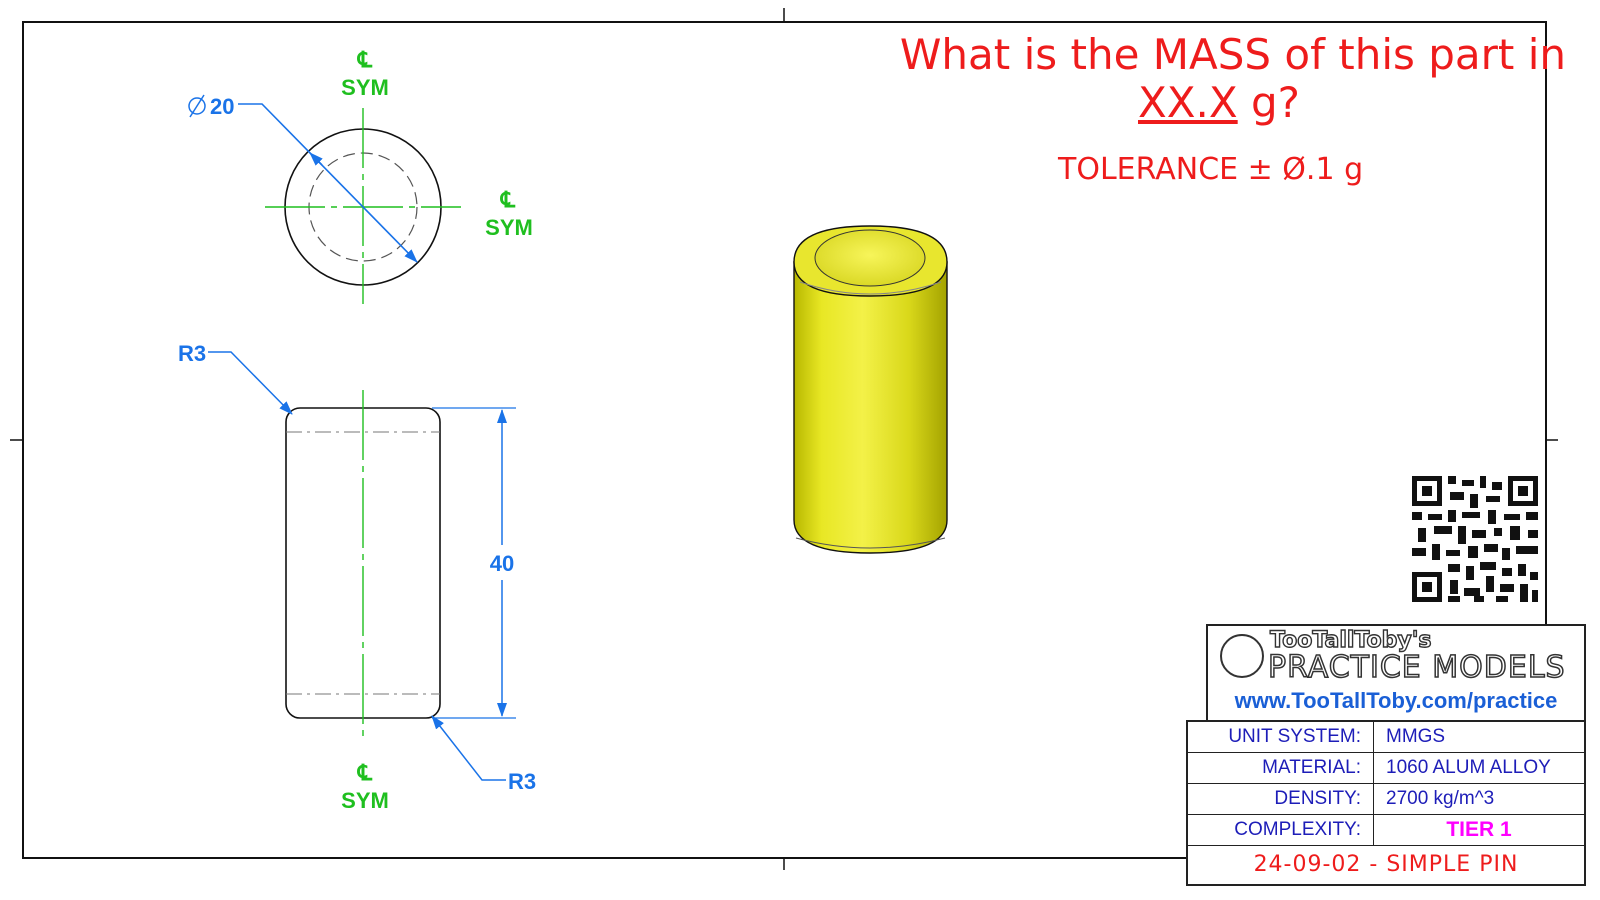 The width and height of the screenshot is (1600, 900). What do you see at coordinates (1479, 829) in the screenshot?
I see `complexity-value: TIER 1` at bounding box center [1479, 829].